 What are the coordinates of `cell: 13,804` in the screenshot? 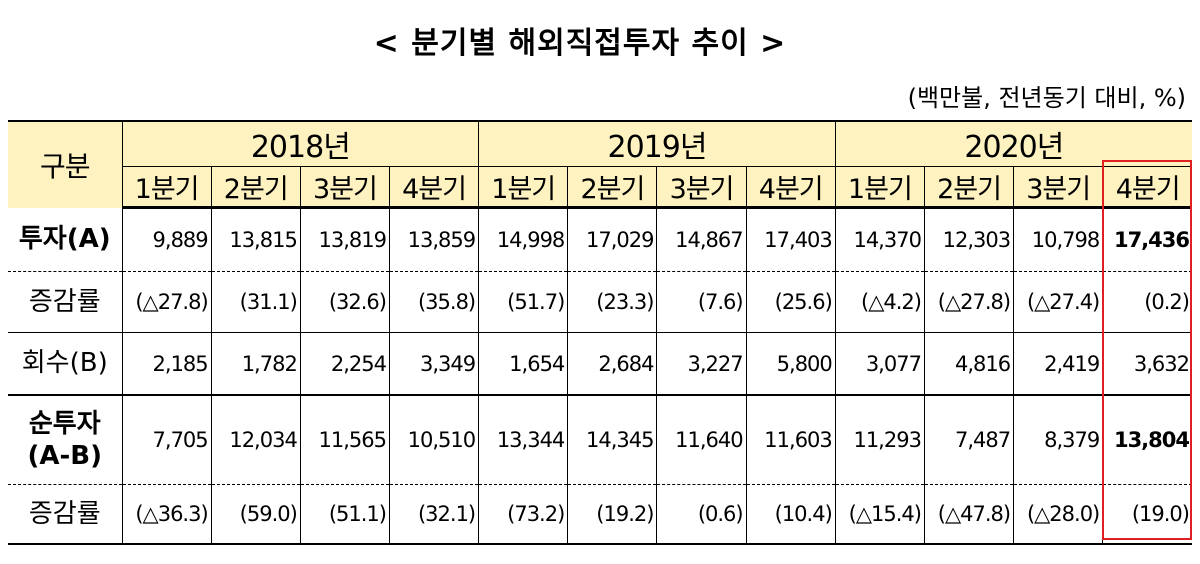 It's located at (1147, 440).